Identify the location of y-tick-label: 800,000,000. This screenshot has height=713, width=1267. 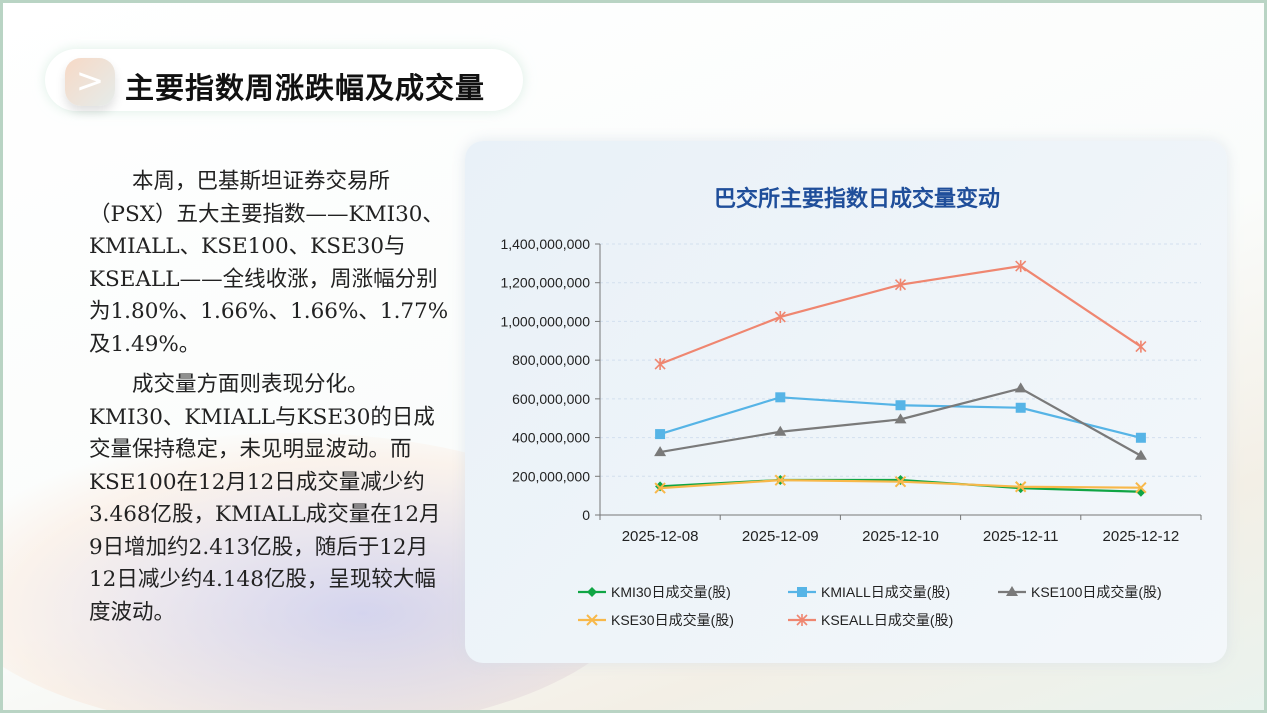
(551, 360).